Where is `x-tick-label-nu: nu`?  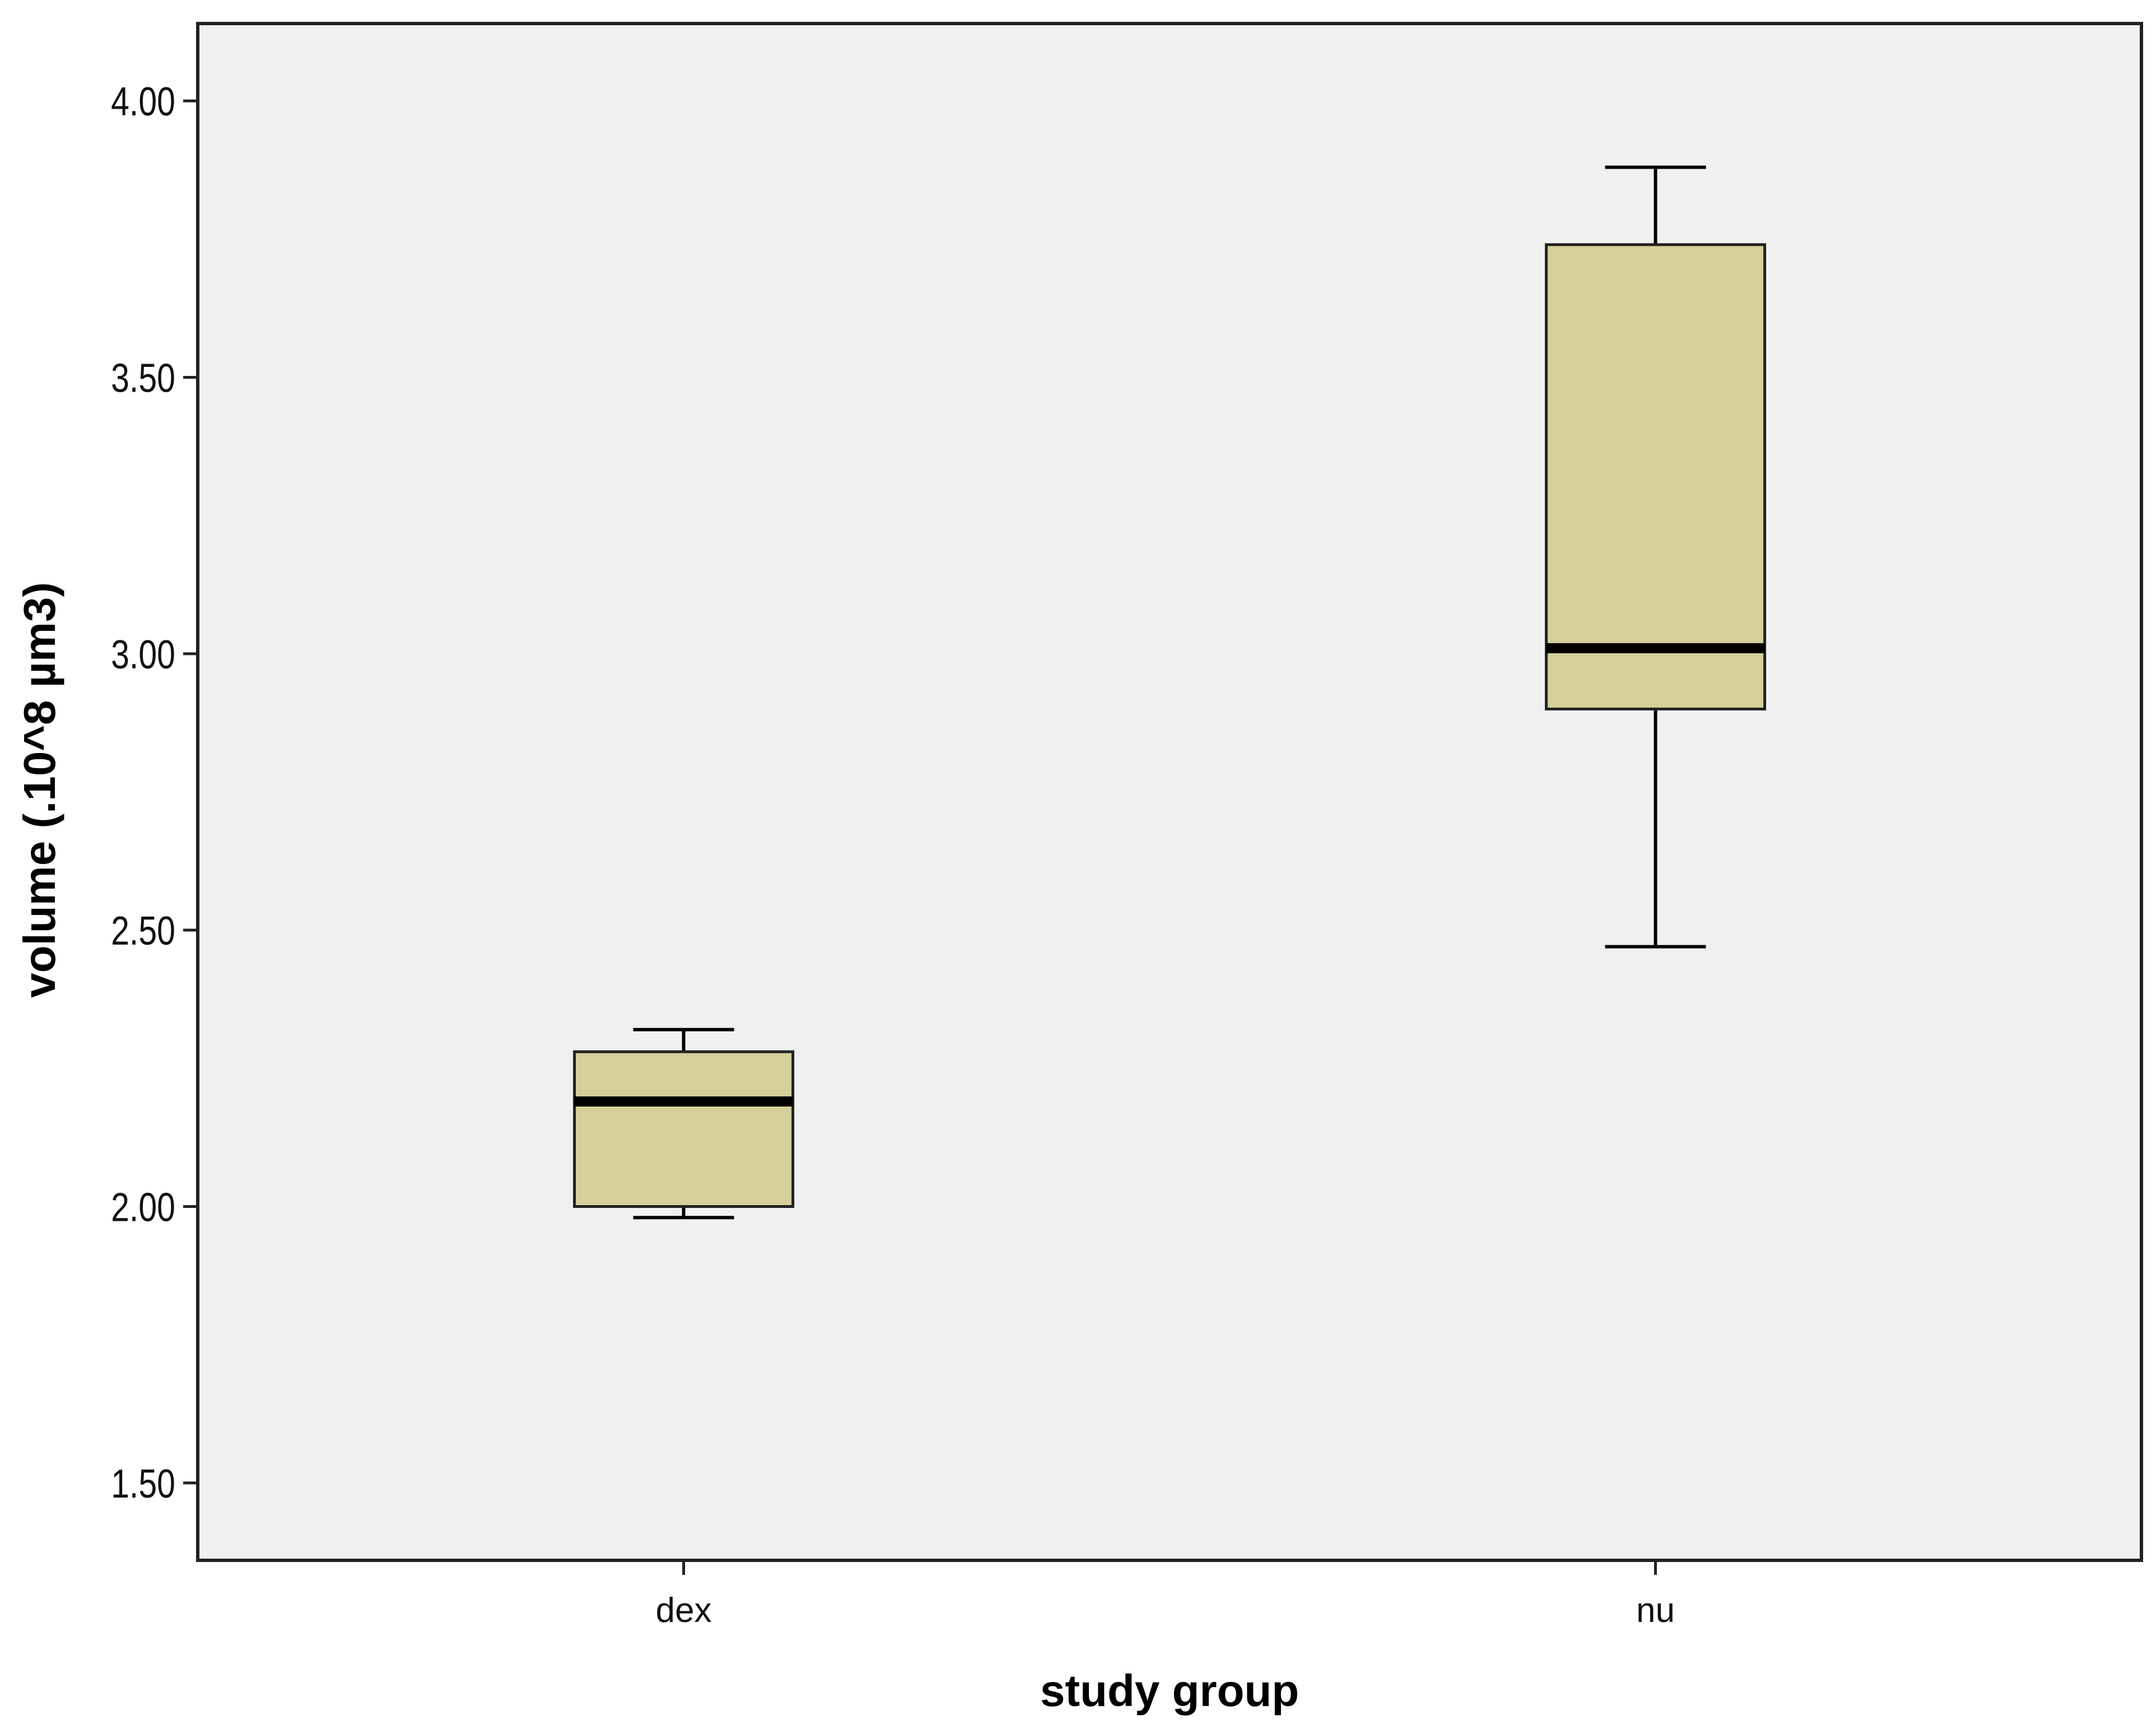
x-tick-label-nu: nu is located at coordinates (1655, 1610).